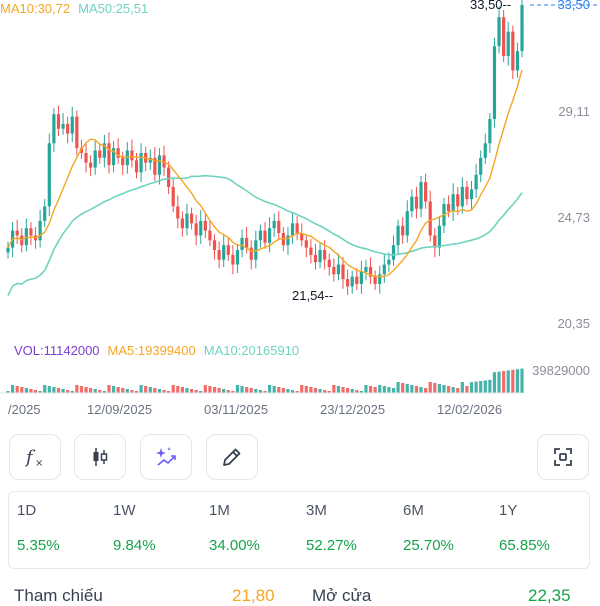  Describe the element at coordinates (549, 595) in the screenshot. I see `open-value: 22,35` at that location.